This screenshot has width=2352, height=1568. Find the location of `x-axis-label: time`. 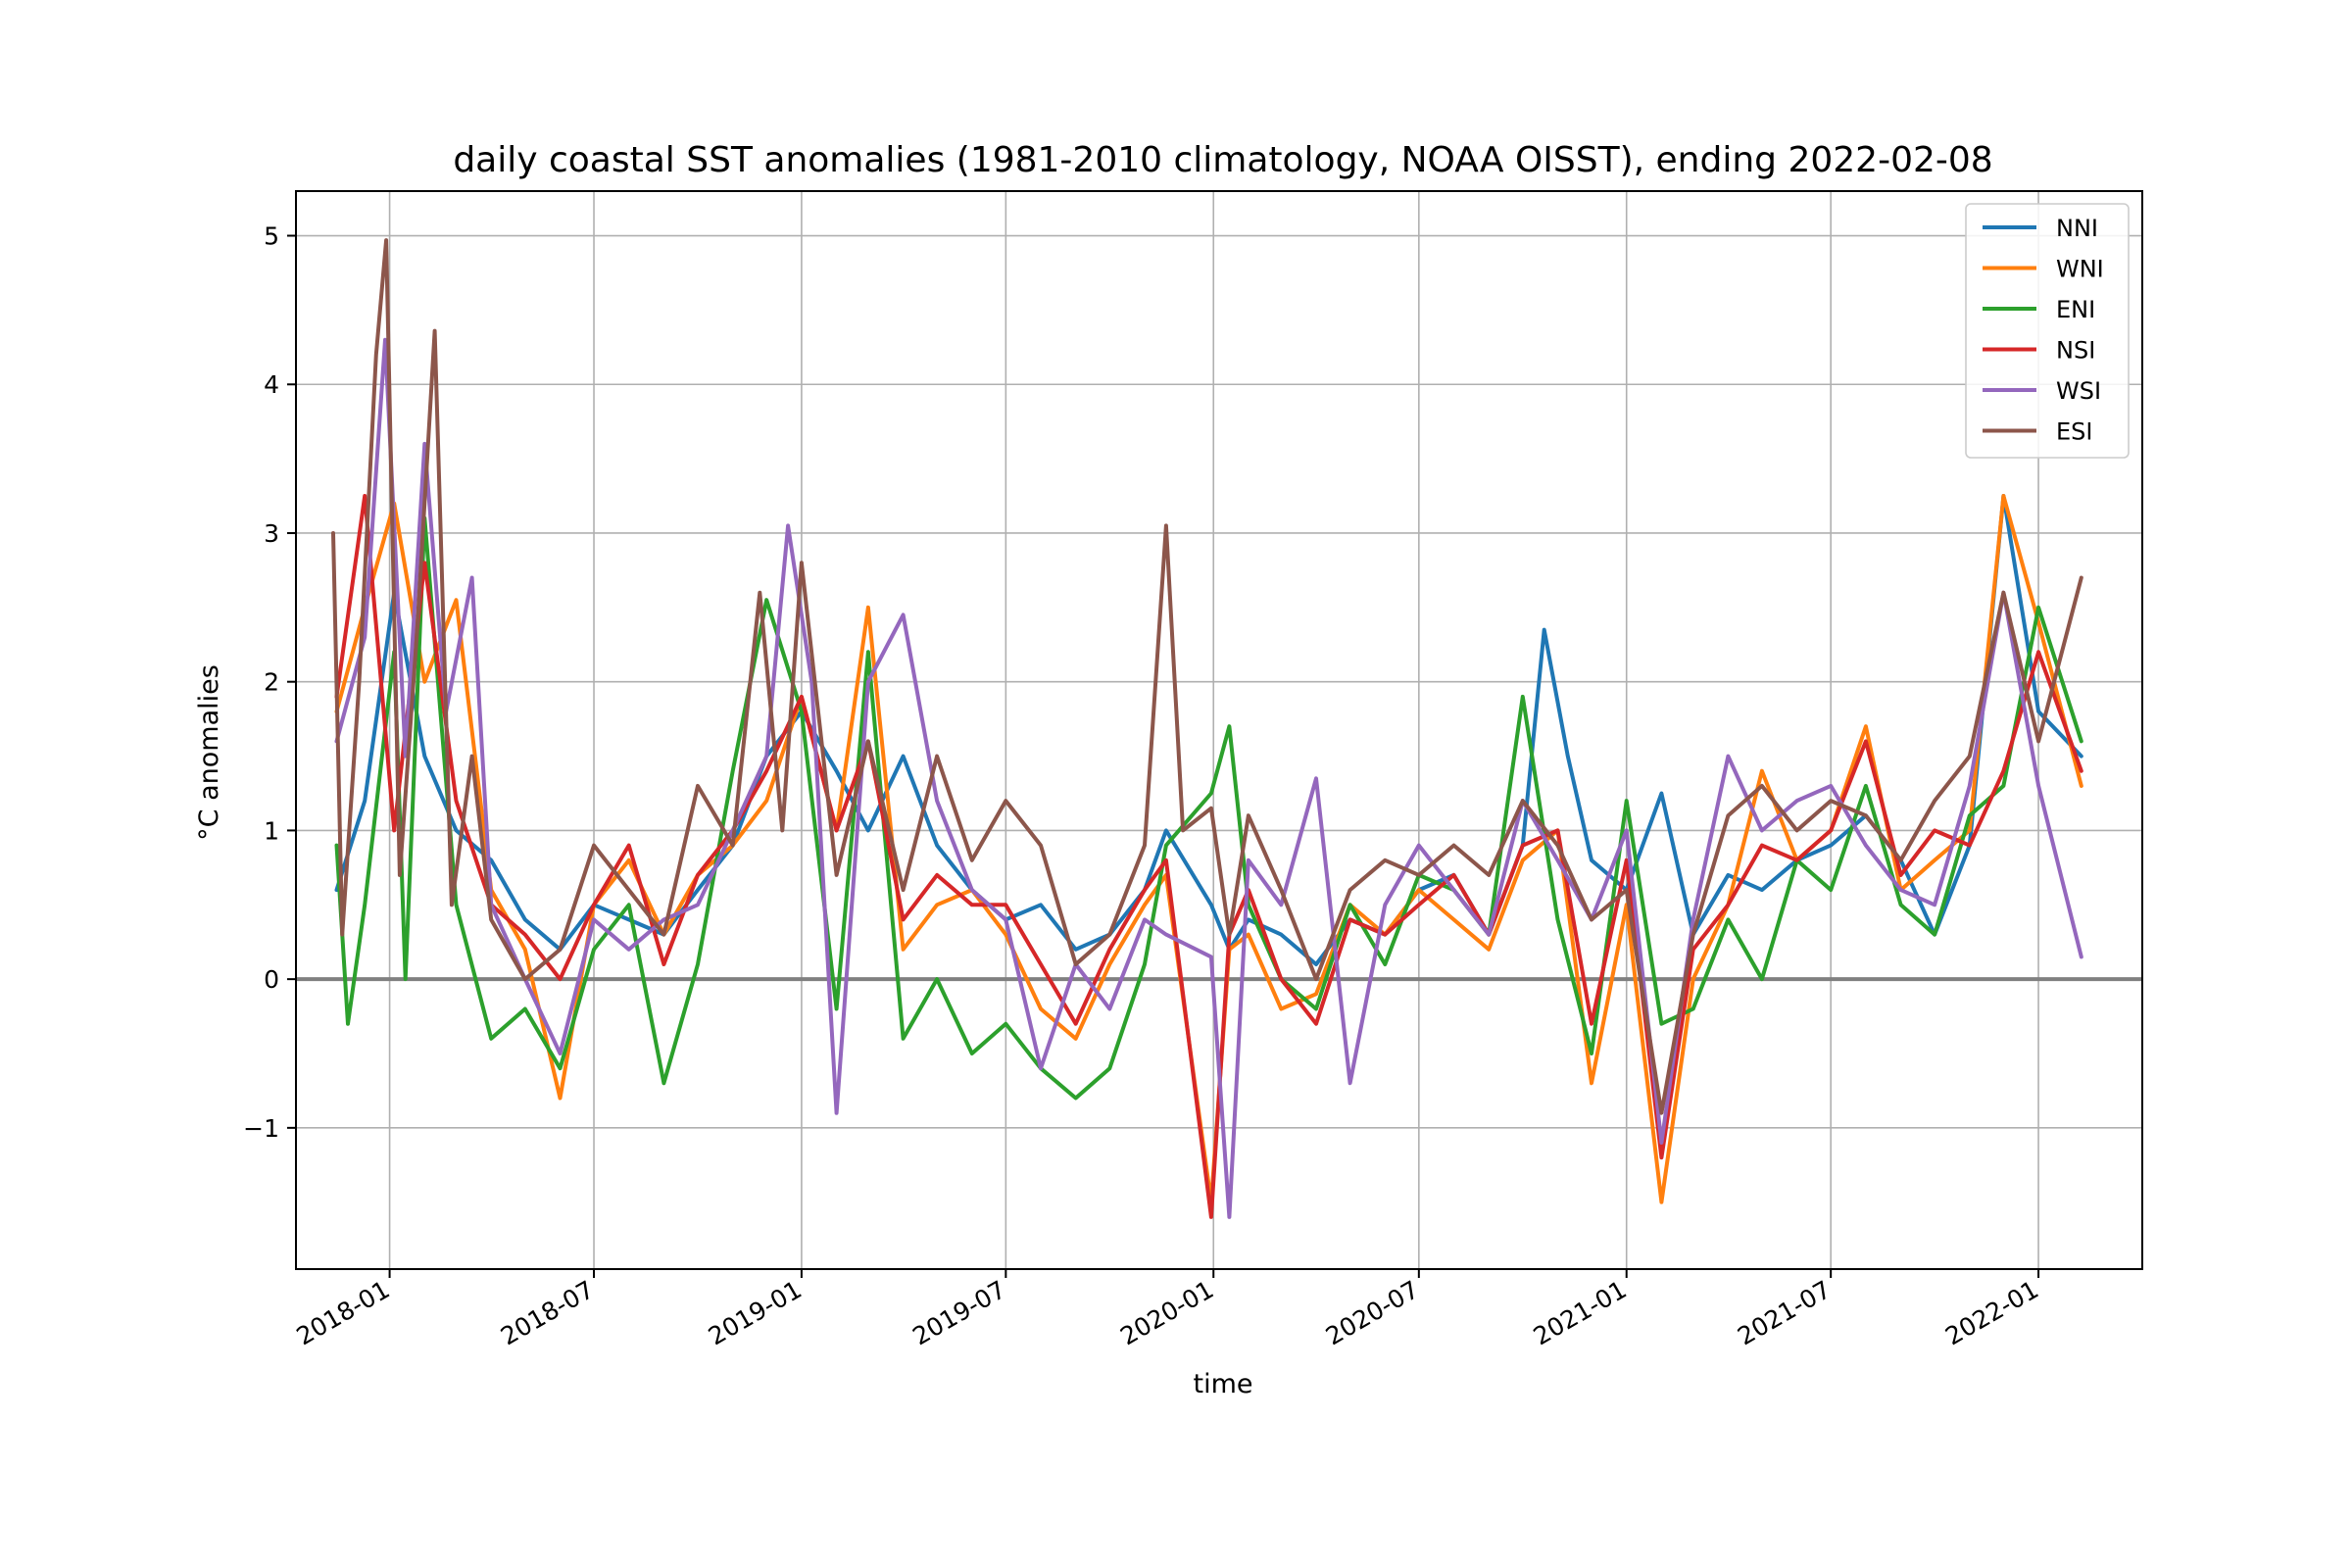

x-axis-label: time is located at coordinates (1222, 1384).